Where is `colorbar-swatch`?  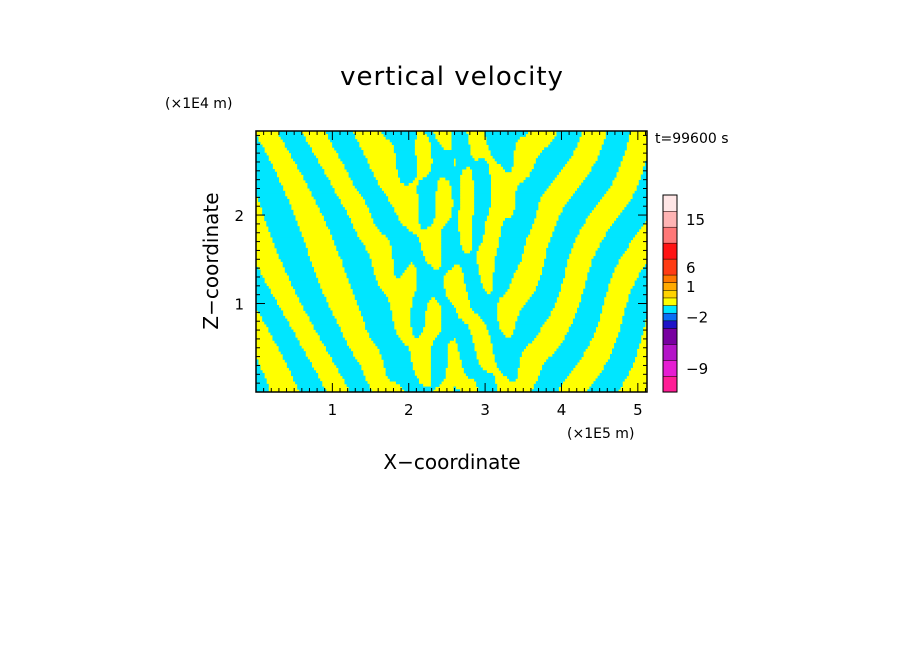 colorbar-swatch is located at coordinates (670, 235).